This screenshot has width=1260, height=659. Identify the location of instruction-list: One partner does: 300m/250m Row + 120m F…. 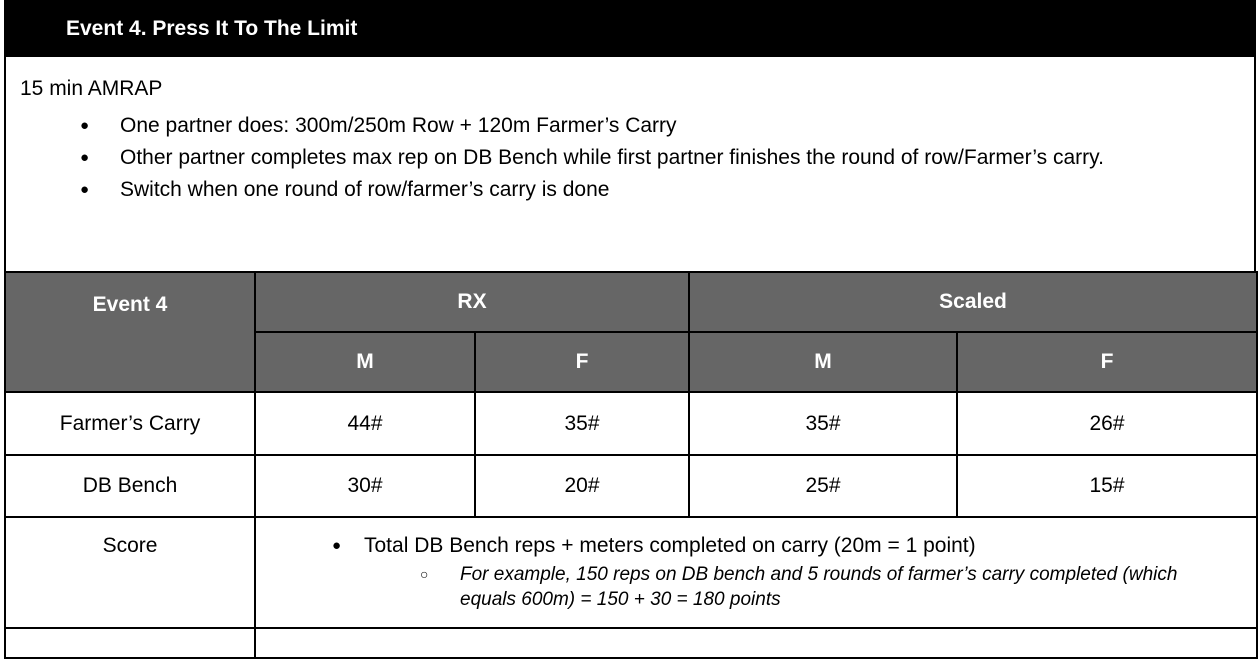
(620, 158).